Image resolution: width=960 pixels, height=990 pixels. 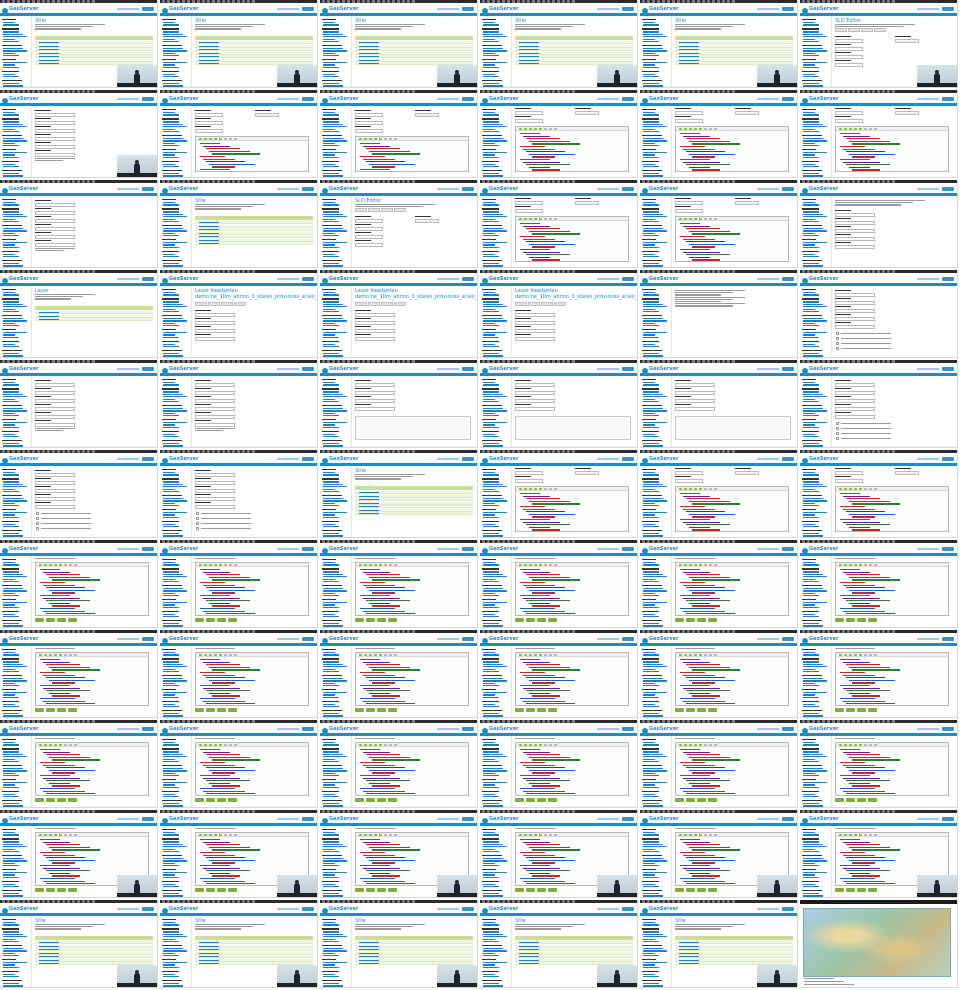 What do you see at coordinates (227, 304) in the screenshot?
I see `tab` at bounding box center [227, 304].